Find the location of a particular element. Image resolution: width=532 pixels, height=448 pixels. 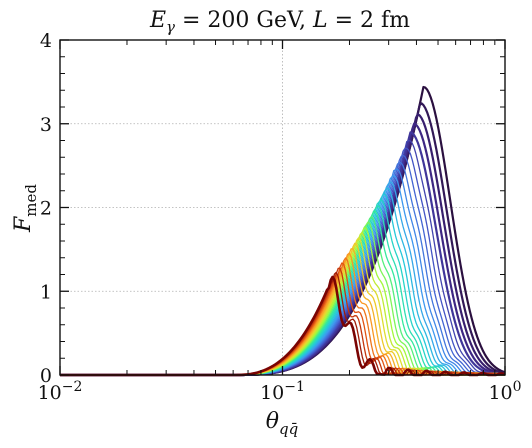

y-tick-label: 4 is located at coordinates (46, 41).